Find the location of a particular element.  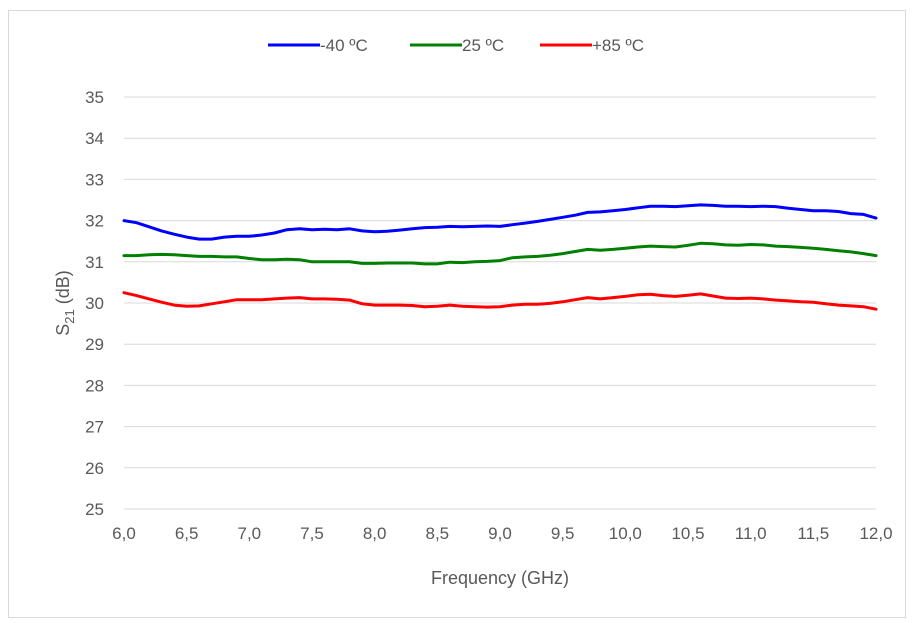

legend: -40 ºC 25 ºC +85 ºC is located at coordinates (456, 45).